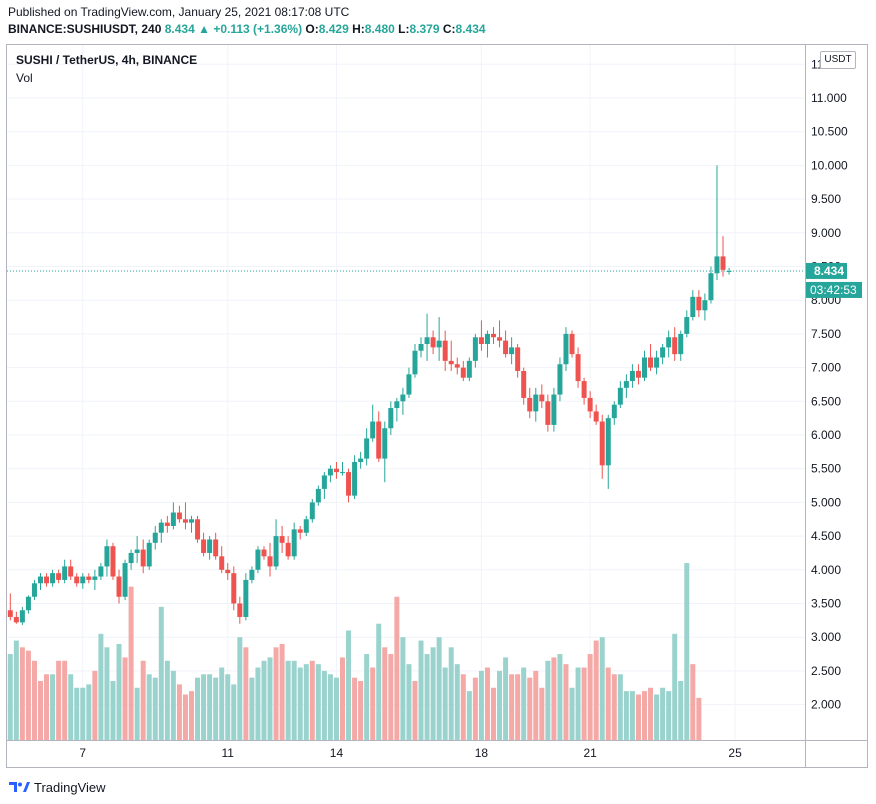 Image resolution: width=876 pixels, height=804 pixels. Describe the element at coordinates (826, 401) in the screenshot. I see `y-tick-label: 6.500` at that location.